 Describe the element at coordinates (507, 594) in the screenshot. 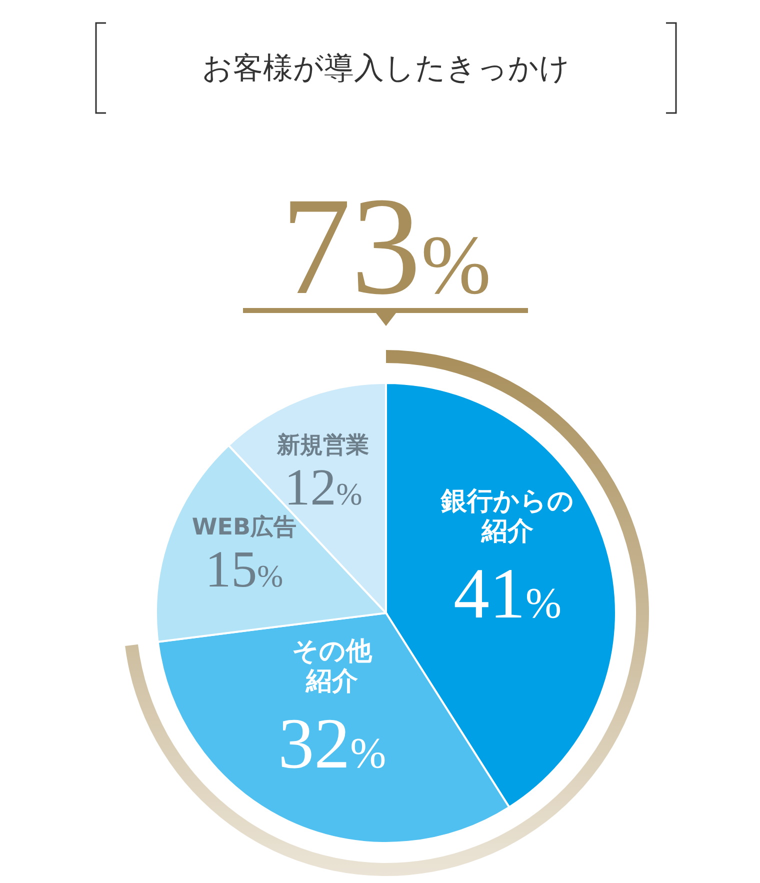

I see `data-label: 41%` at that location.